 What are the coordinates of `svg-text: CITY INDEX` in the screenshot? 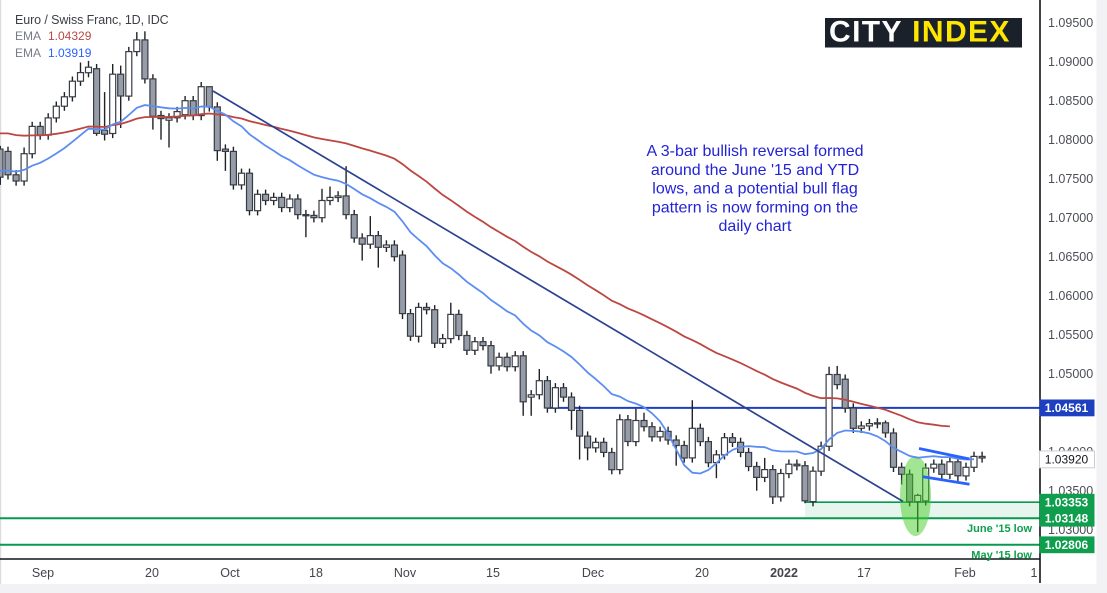 It's located at (920, 32).